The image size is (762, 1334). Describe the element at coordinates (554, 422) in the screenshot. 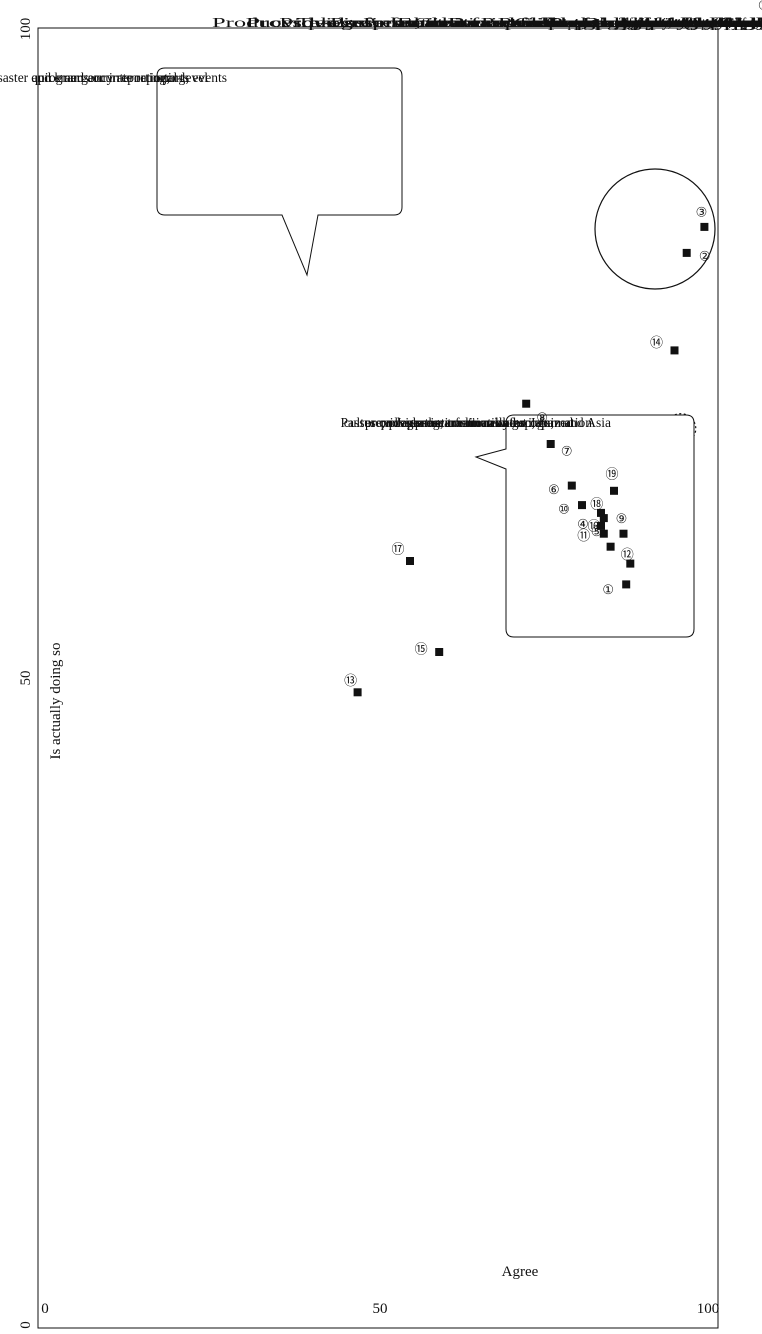

I see `tradition-callout-line: about Japan and Asia` at that location.